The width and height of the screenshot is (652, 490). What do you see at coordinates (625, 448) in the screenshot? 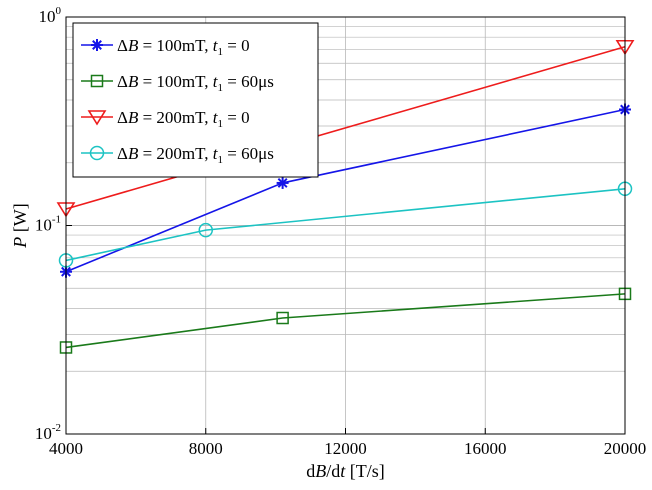
I see `x-tick-label: 20000` at bounding box center [625, 448].